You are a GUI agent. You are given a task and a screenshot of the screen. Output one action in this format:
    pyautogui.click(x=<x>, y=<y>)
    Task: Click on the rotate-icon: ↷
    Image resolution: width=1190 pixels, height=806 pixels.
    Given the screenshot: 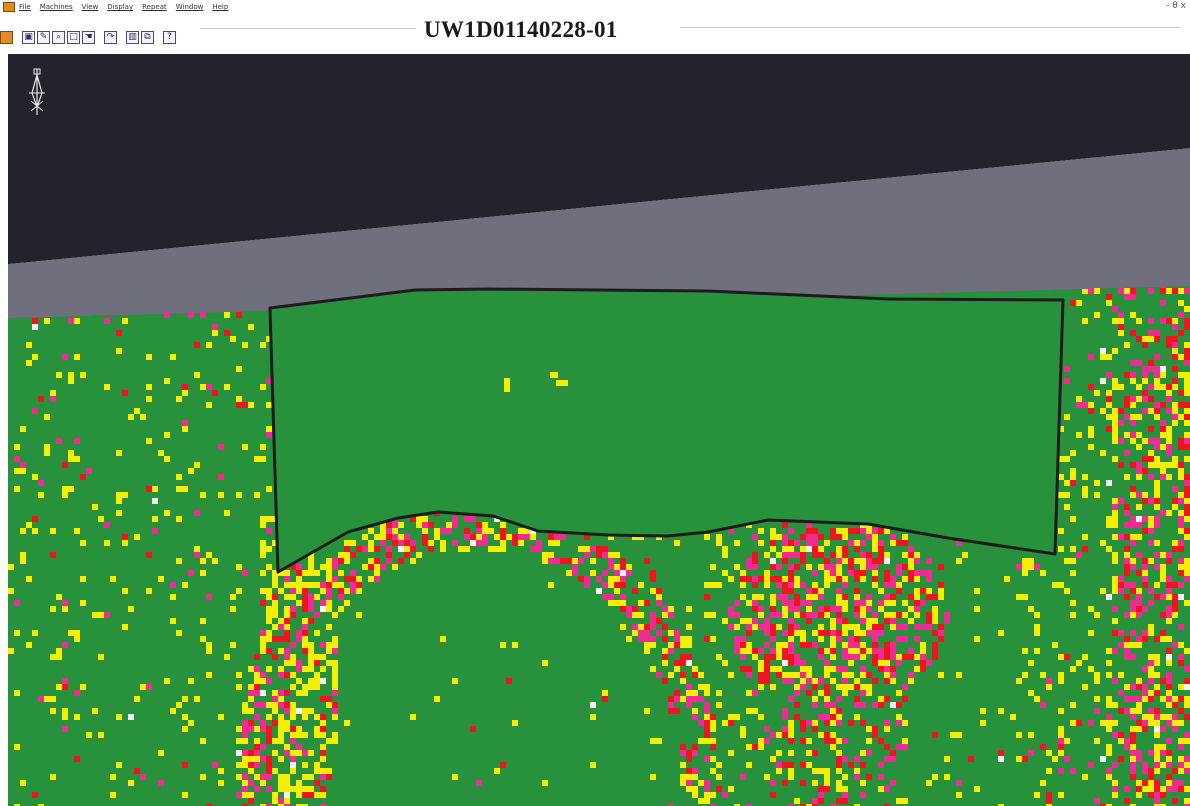 What is the action you would take?
    pyautogui.click(x=110, y=37)
    